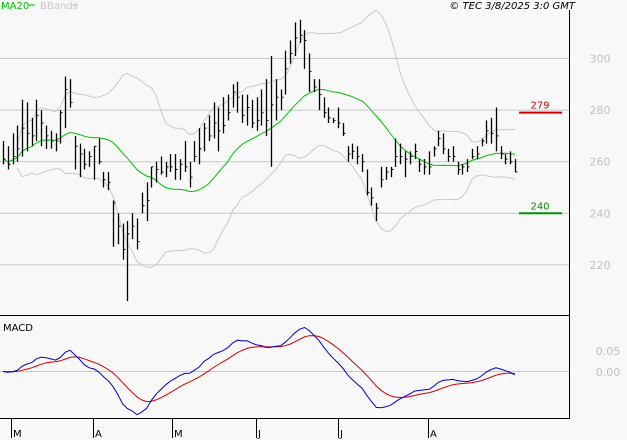  What do you see at coordinates (600, 162) in the screenshot?
I see `y-tick-label: 260` at bounding box center [600, 162].